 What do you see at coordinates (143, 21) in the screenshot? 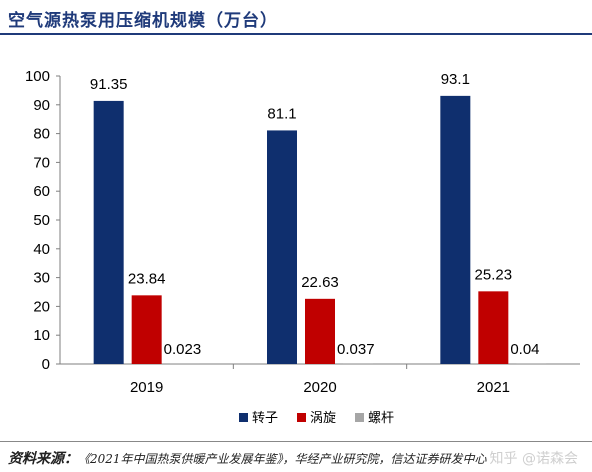
I see `page-title: 空气源热泵用压缩机规模（万台）` at bounding box center [143, 21].